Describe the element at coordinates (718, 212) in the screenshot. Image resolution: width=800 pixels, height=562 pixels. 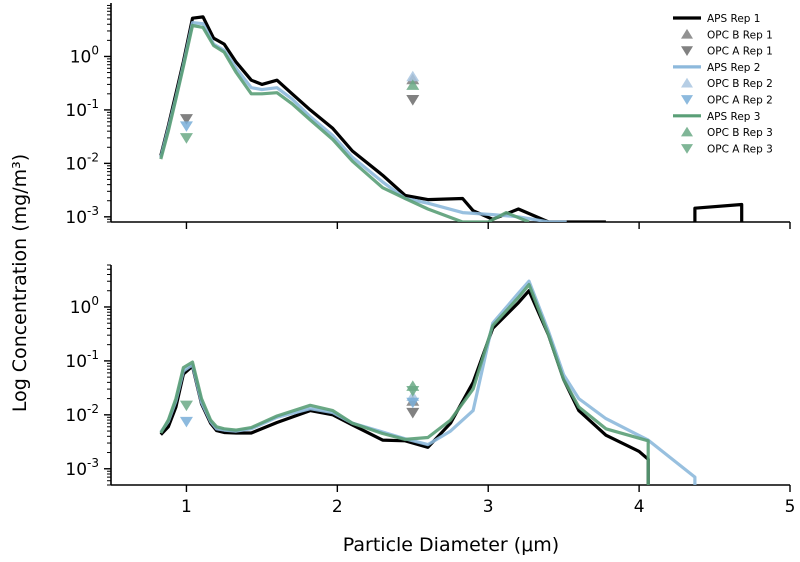
I see `series-line` at that location.